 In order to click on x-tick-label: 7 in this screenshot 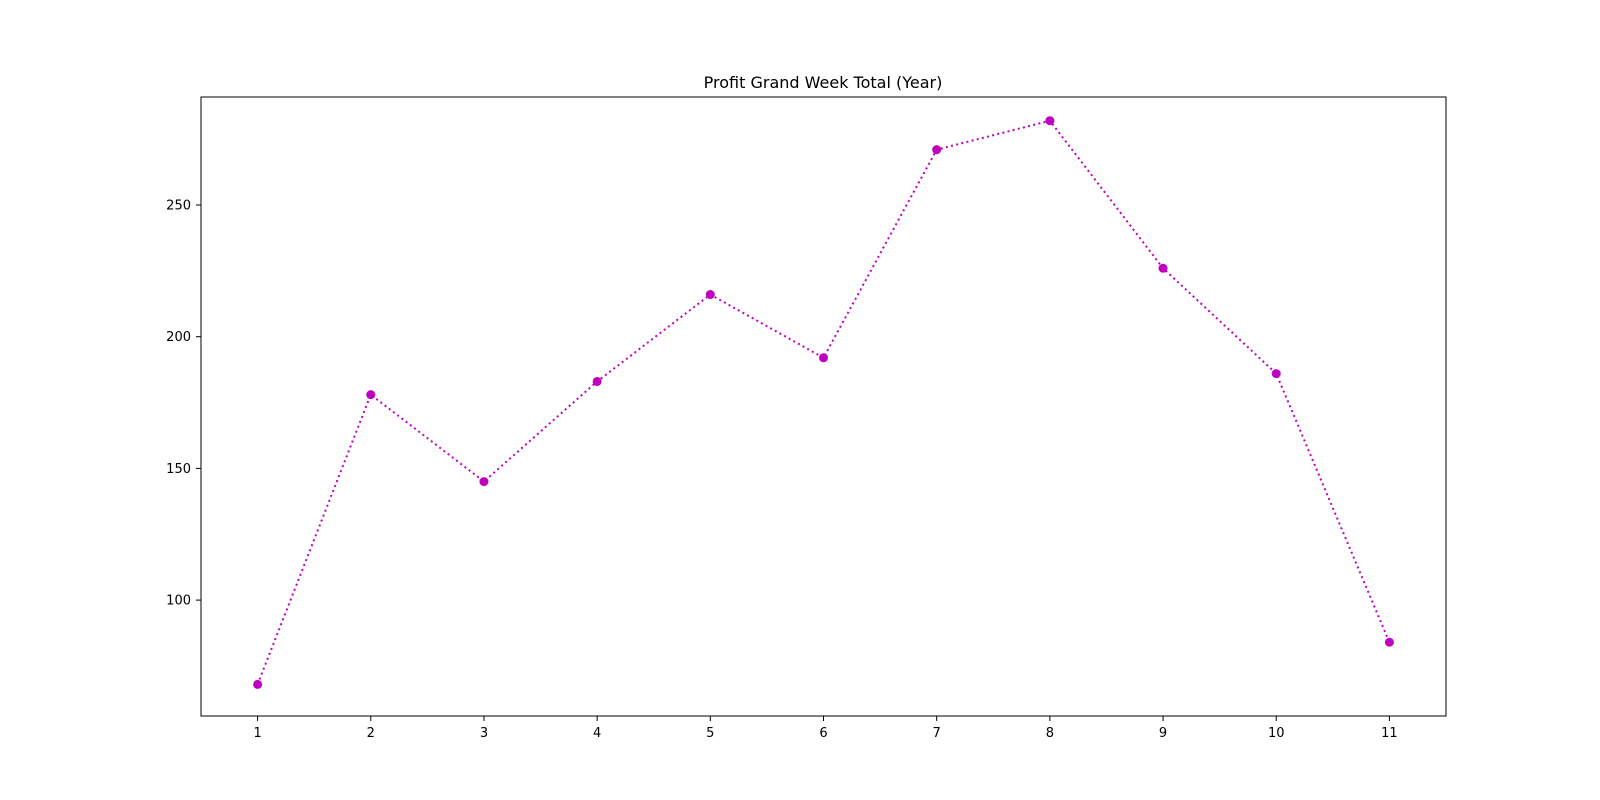, I will do `click(937, 733)`.